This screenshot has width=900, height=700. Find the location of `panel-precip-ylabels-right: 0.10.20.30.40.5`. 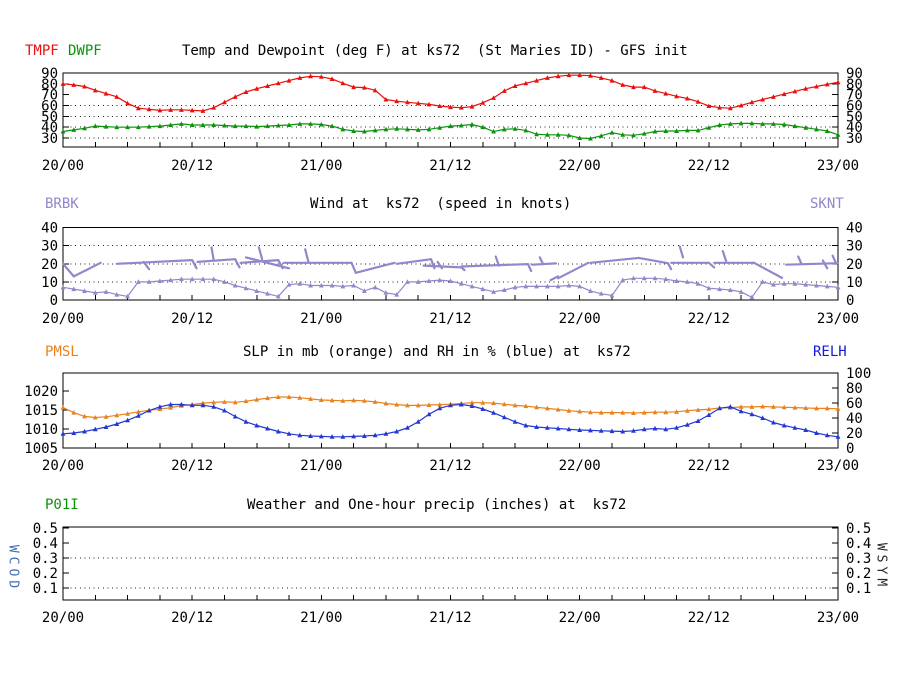

panel-precip-ylabels-right: 0.10.20.30.40.5 is located at coordinates (858, 559).